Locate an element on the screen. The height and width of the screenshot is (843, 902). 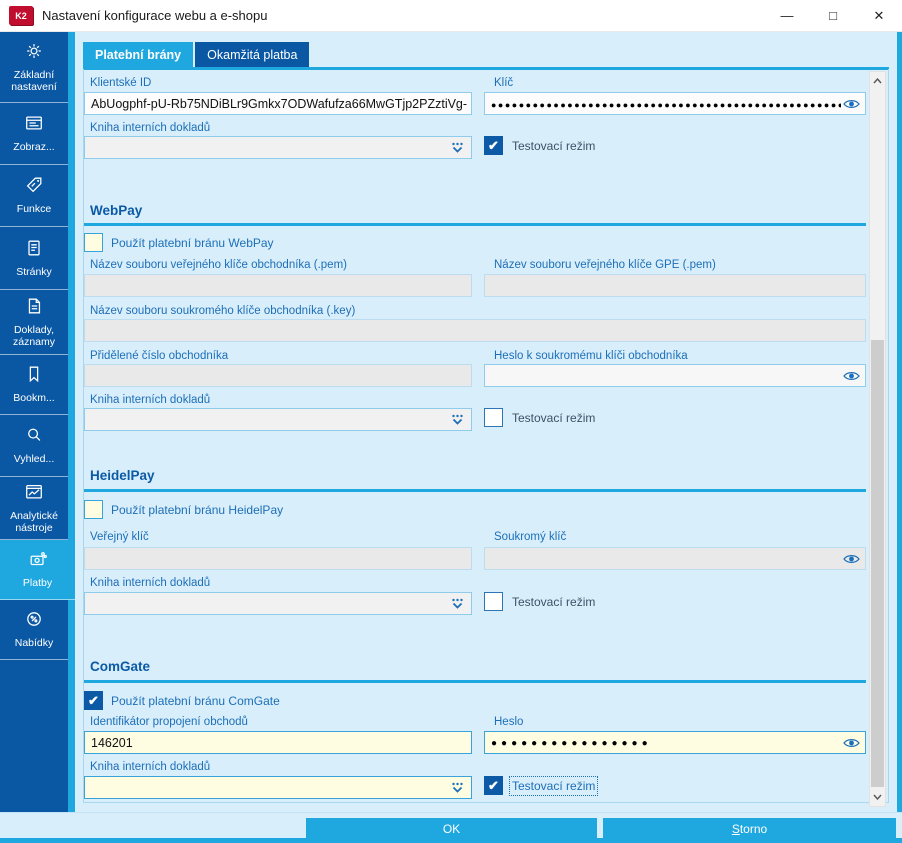
test-mode-label: Testovací režim is located at coordinates (554, 146).